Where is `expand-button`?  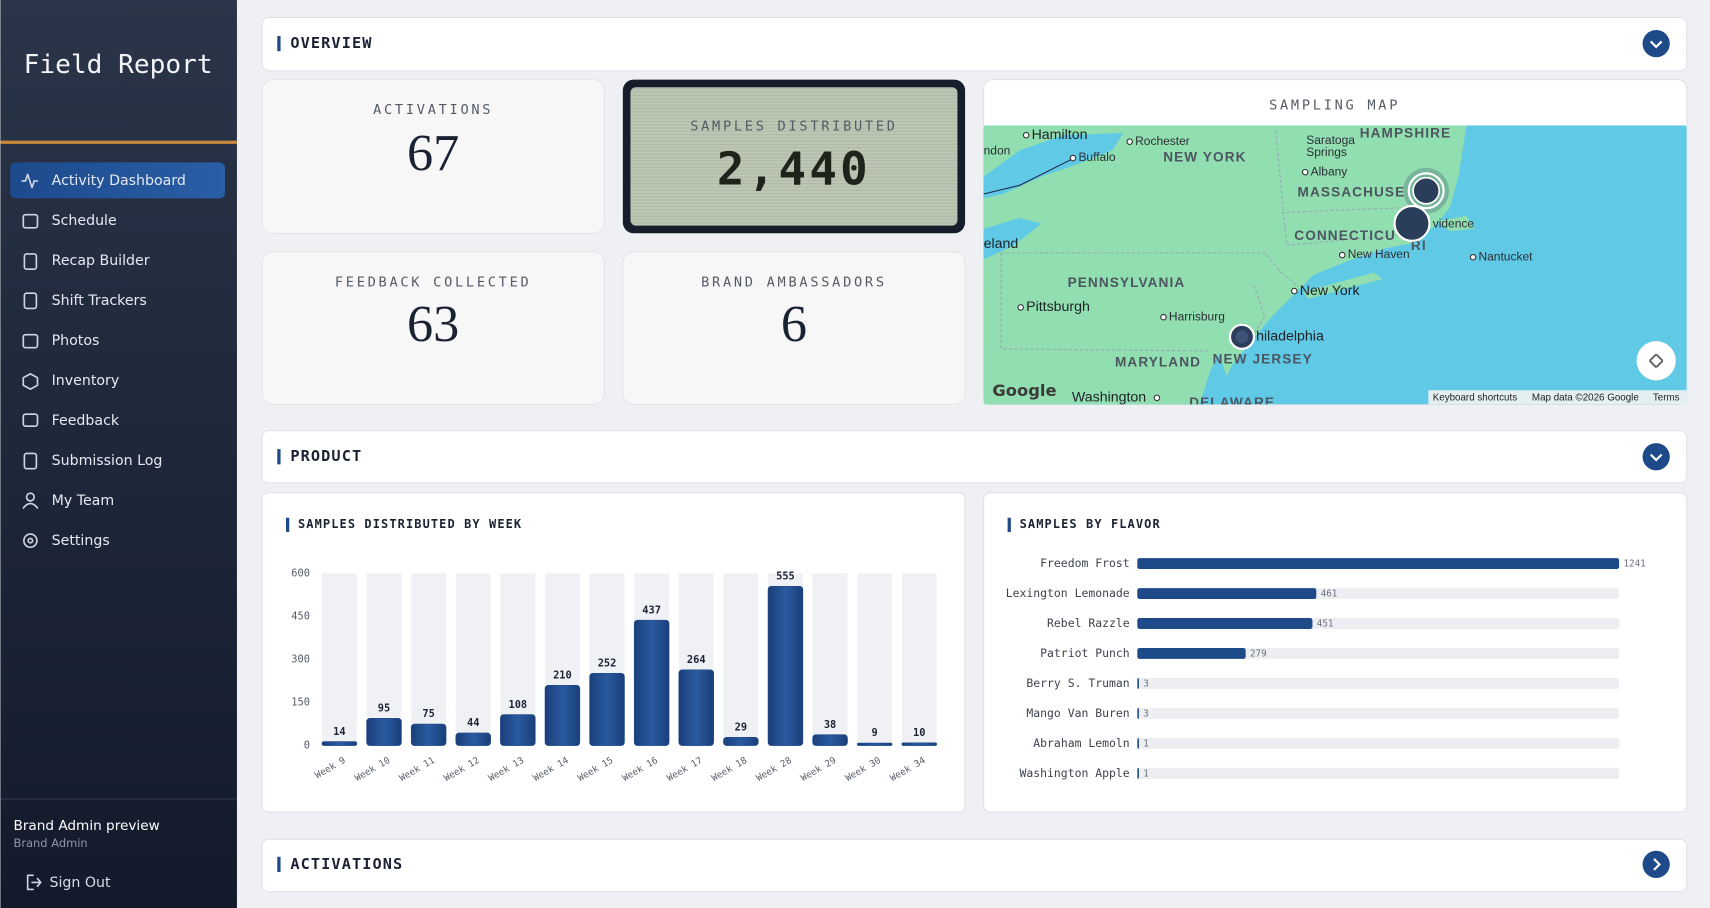
expand-button is located at coordinates (1656, 864).